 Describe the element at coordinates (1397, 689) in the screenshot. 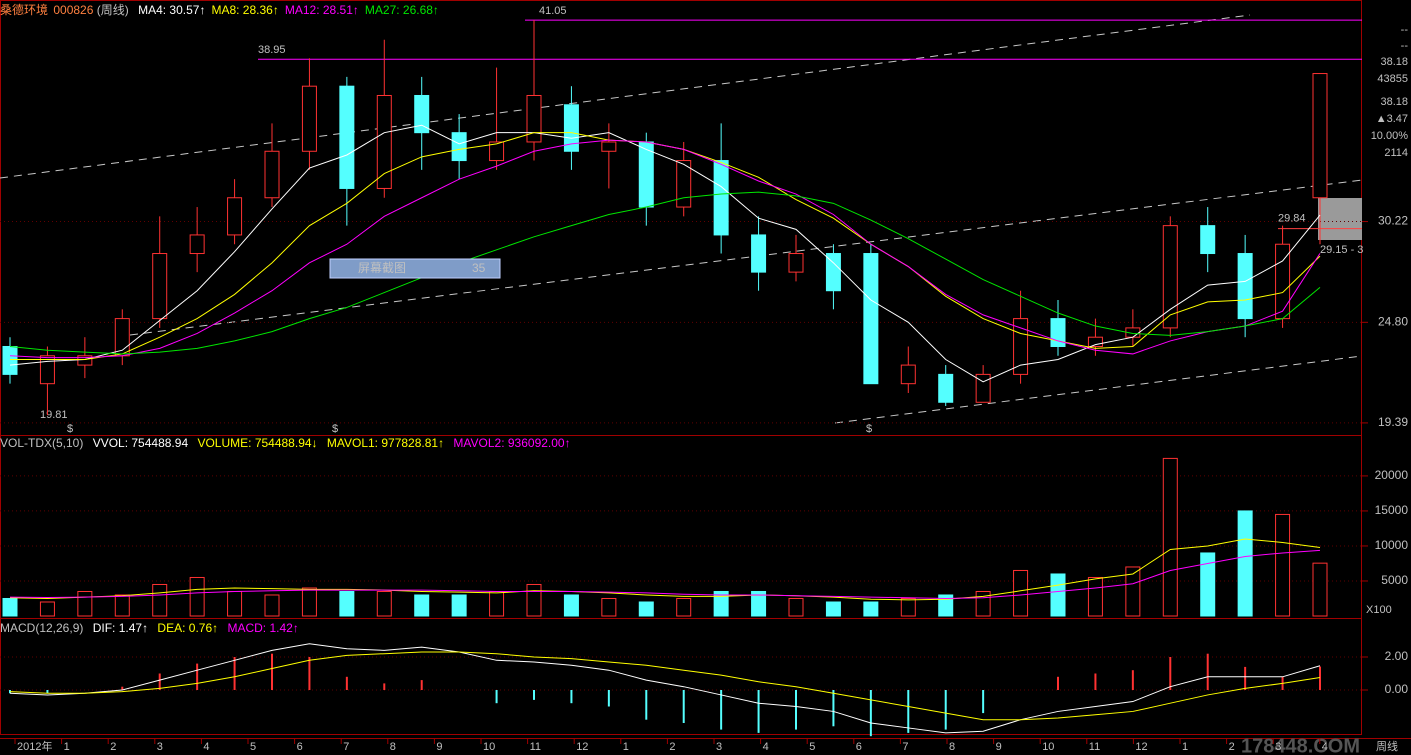

I see `y-tick-label: 0.00` at that location.